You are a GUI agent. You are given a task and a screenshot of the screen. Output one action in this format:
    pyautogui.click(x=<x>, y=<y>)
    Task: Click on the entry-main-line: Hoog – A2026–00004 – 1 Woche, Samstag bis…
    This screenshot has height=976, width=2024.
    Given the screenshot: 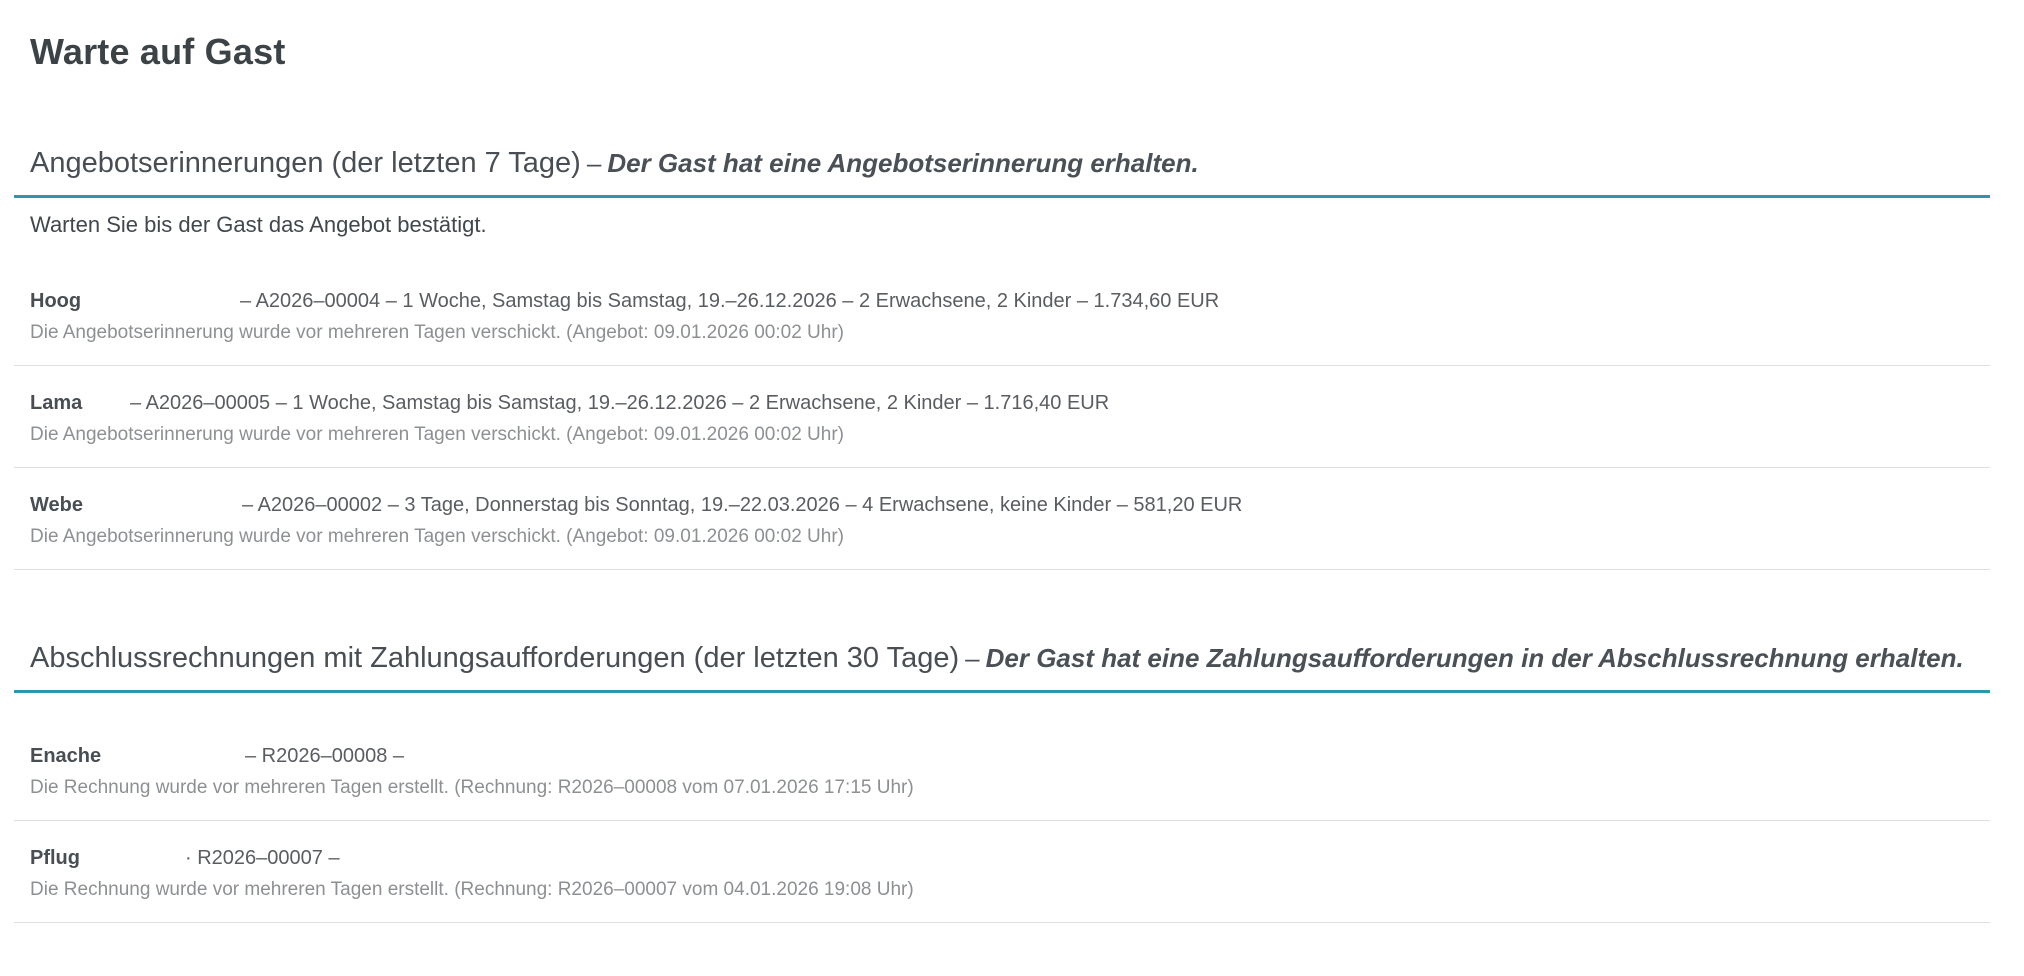 What is the action you would take?
    pyautogui.click(x=1002, y=301)
    